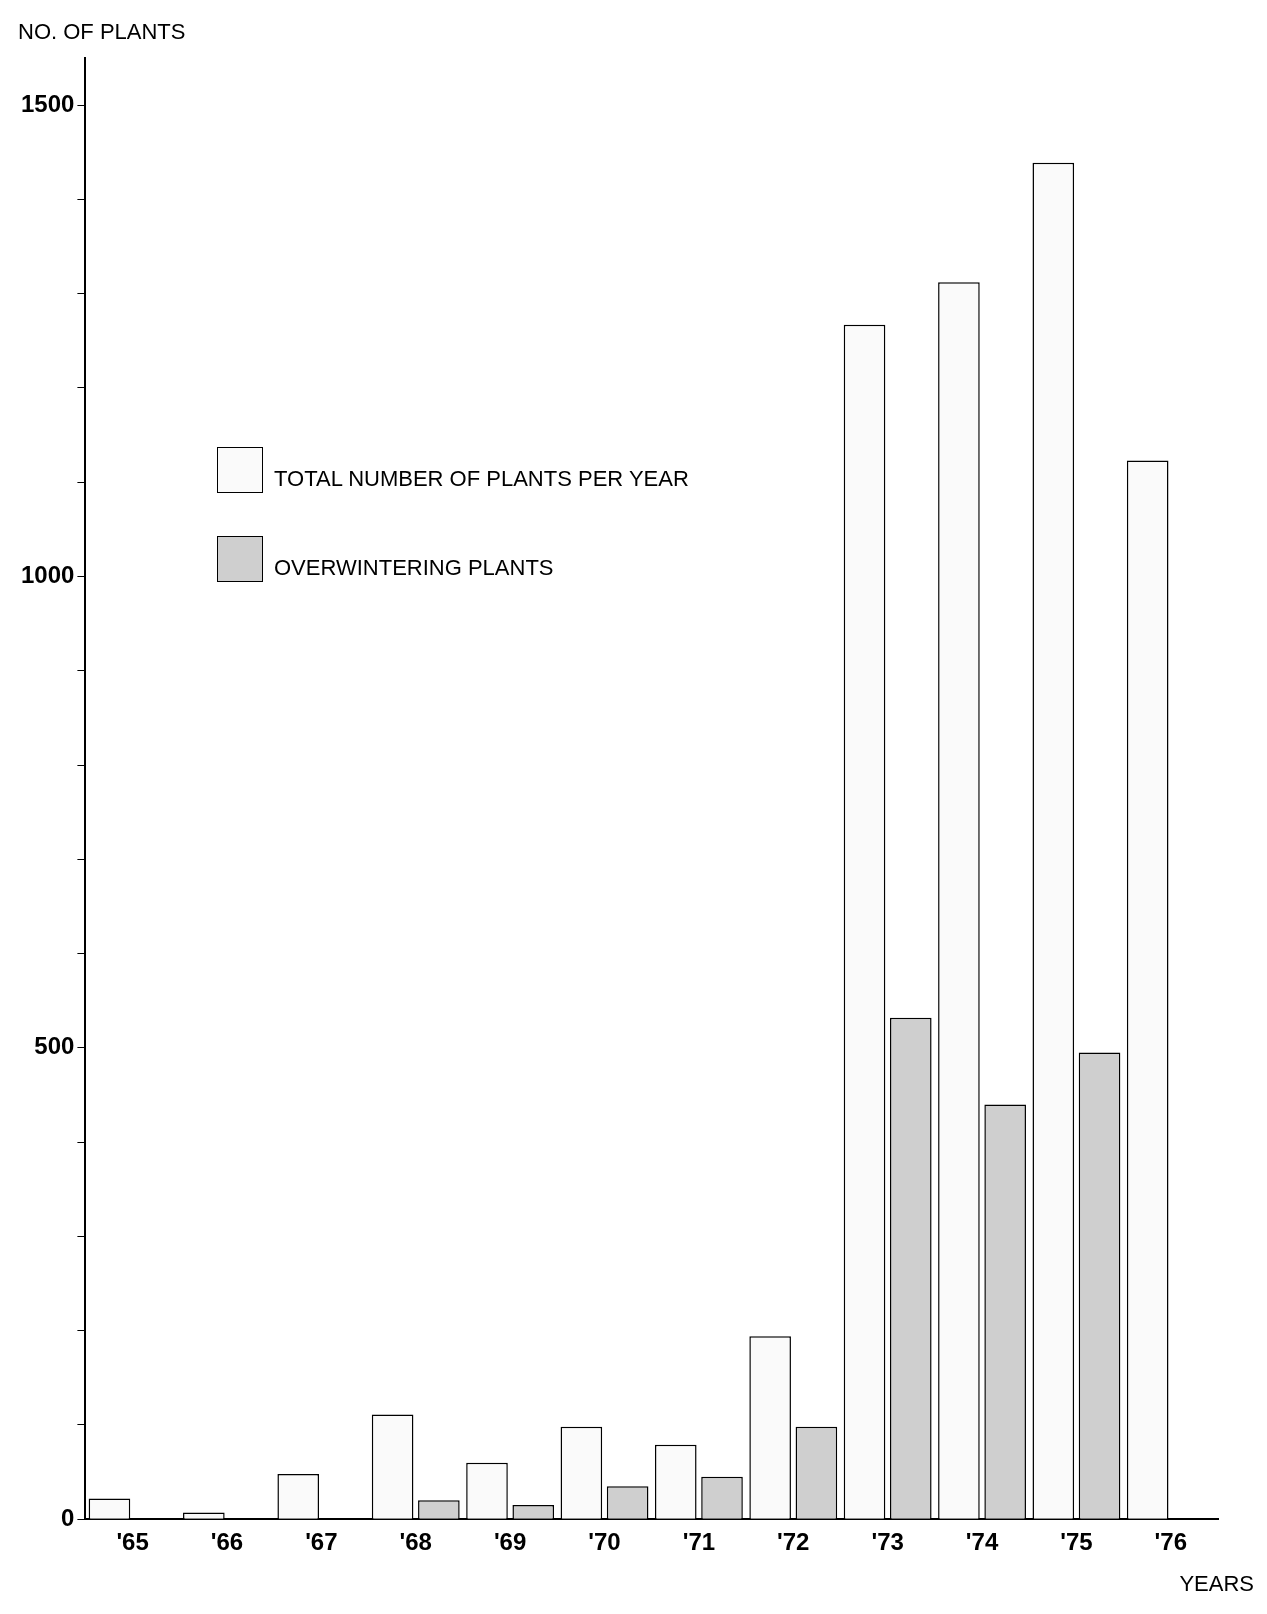 This screenshot has width=1267, height=1614. I want to click on x-tick-label: '70, so click(604, 1542).